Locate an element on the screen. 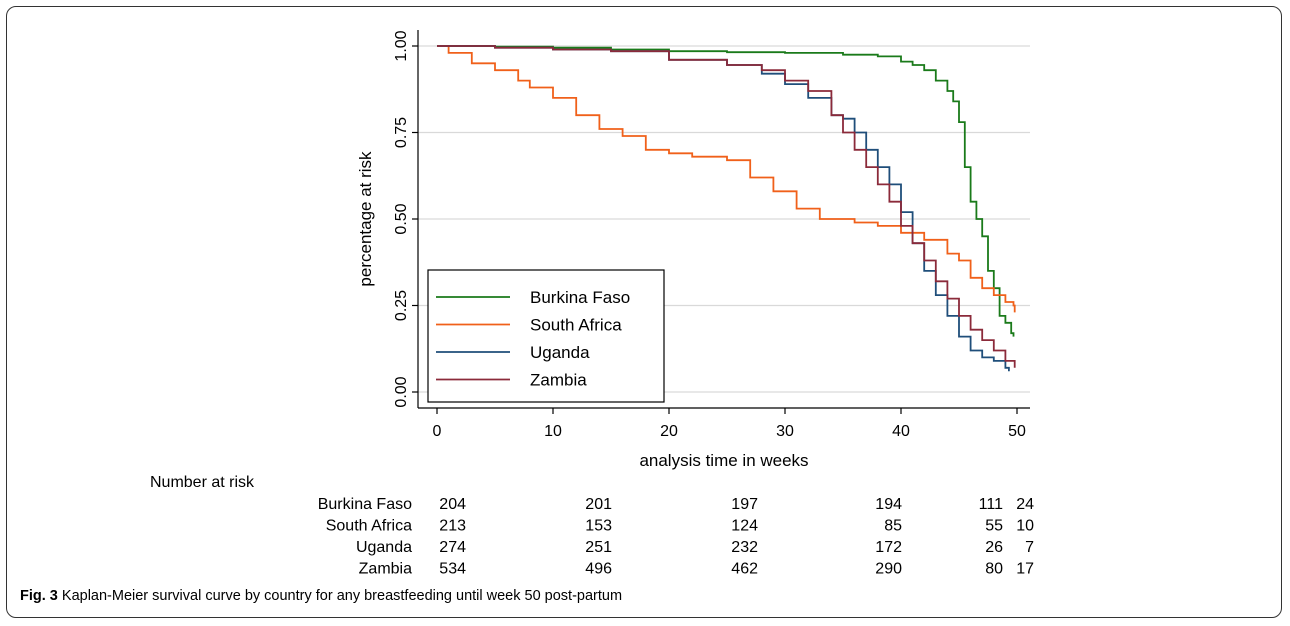  legend-label: Uganda is located at coordinates (560, 352).